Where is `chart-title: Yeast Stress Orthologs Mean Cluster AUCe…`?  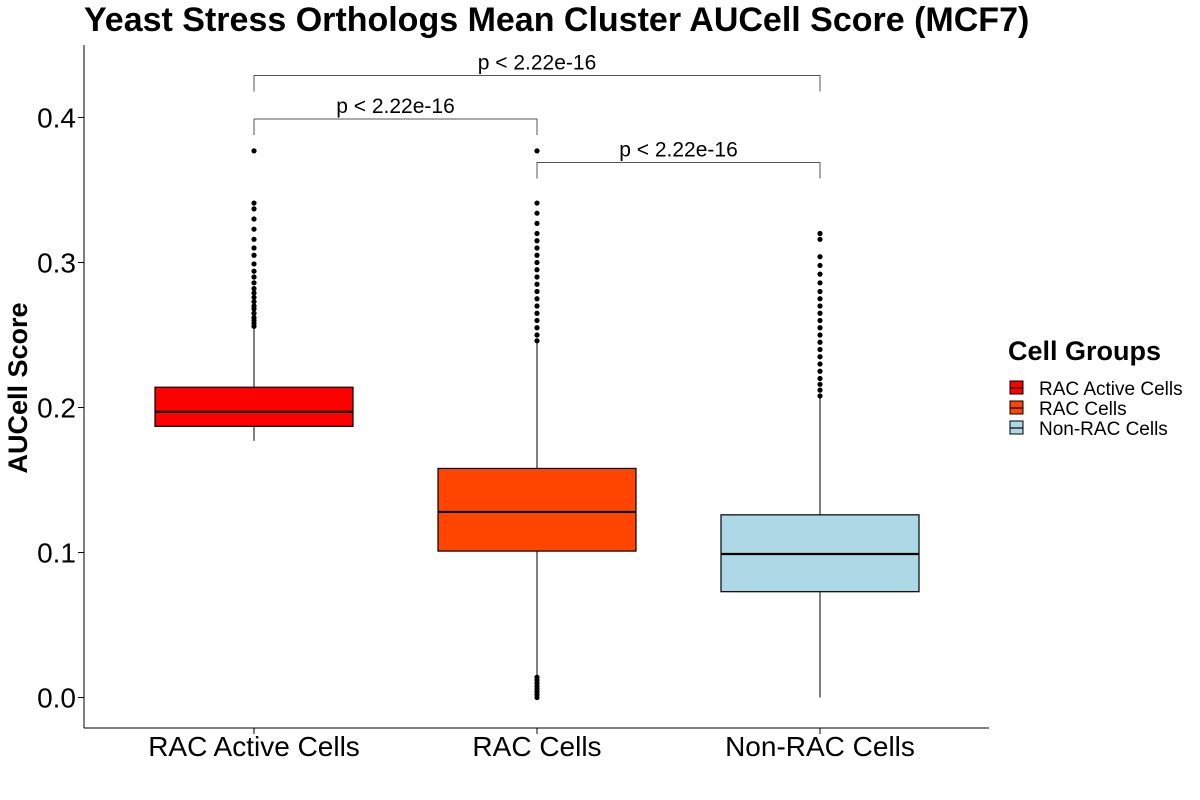
chart-title: Yeast Stress Orthologs Mean Cluster AUCe… is located at coordinates (556, 20).